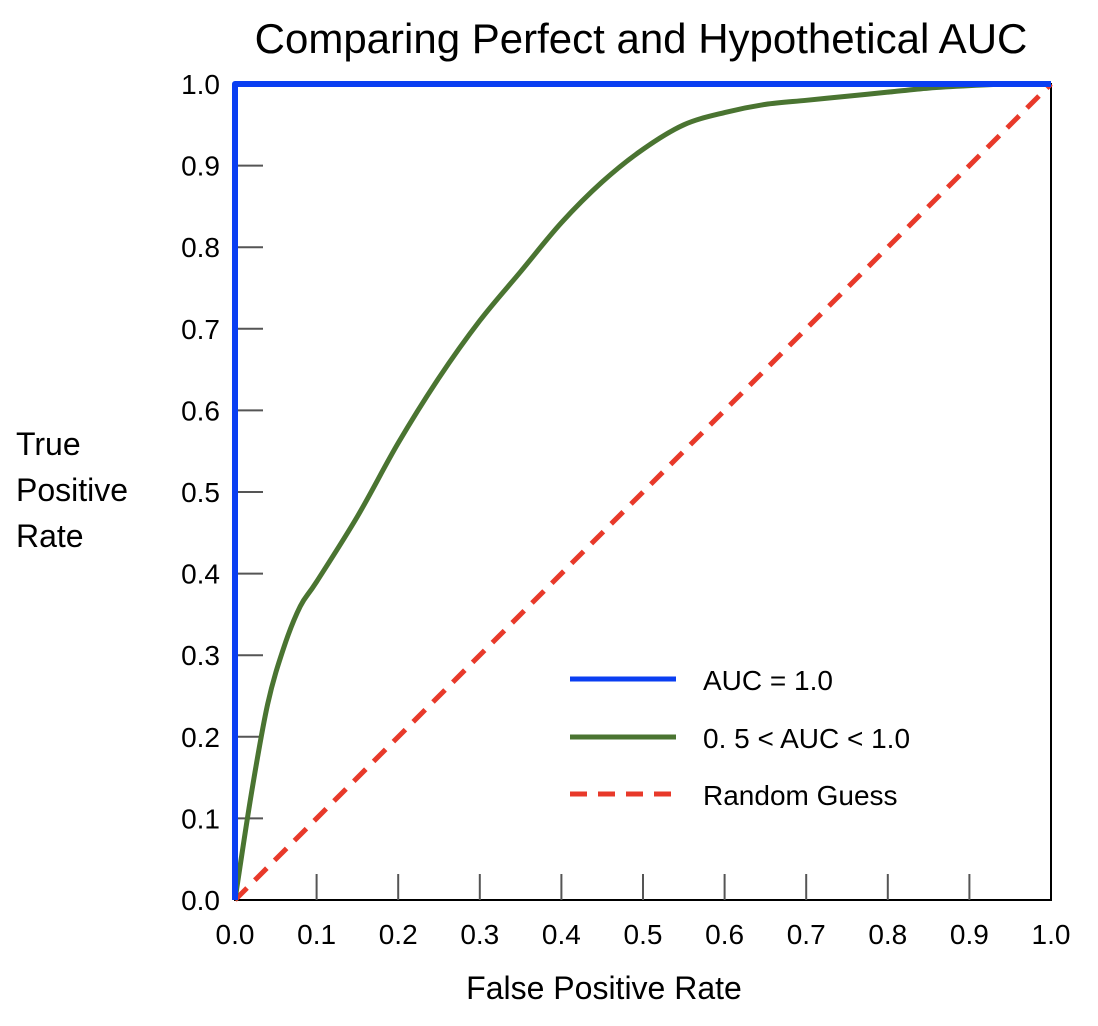  Describe the element at coordinates (222, 492) in the screenshot. I see `y-axis-ticks: 0.0 0.1 0.2 0.3 0.4 0.5 0.6 0.7 0.8 0.9 1.0` at that location.